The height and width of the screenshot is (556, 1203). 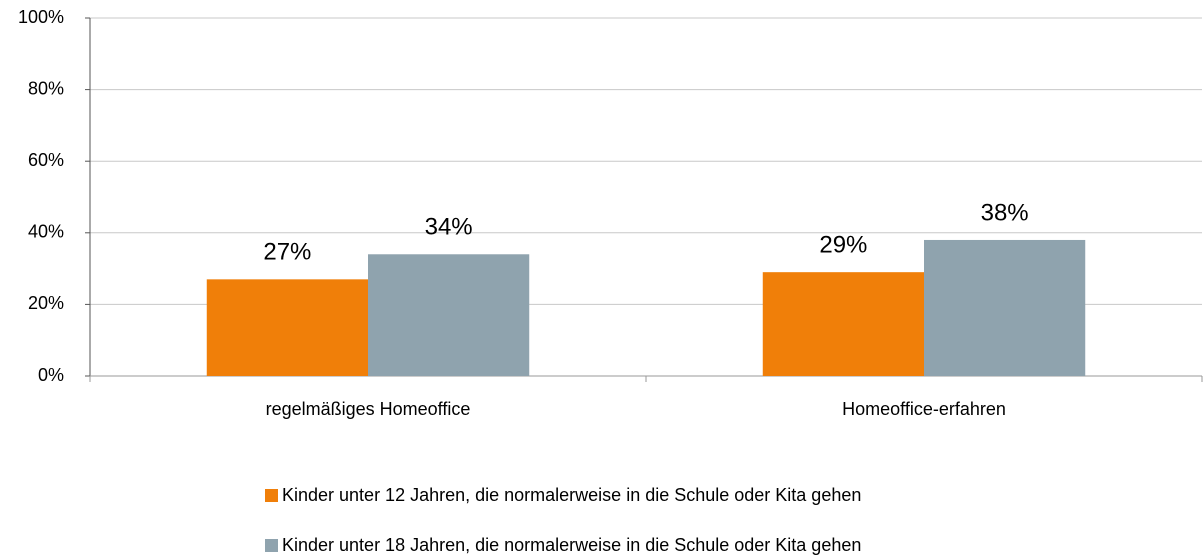 What do you see at coordinates (1005, 212) in the screenshot?
I see `data-label: 38%` at bounding box center [1005, 212].